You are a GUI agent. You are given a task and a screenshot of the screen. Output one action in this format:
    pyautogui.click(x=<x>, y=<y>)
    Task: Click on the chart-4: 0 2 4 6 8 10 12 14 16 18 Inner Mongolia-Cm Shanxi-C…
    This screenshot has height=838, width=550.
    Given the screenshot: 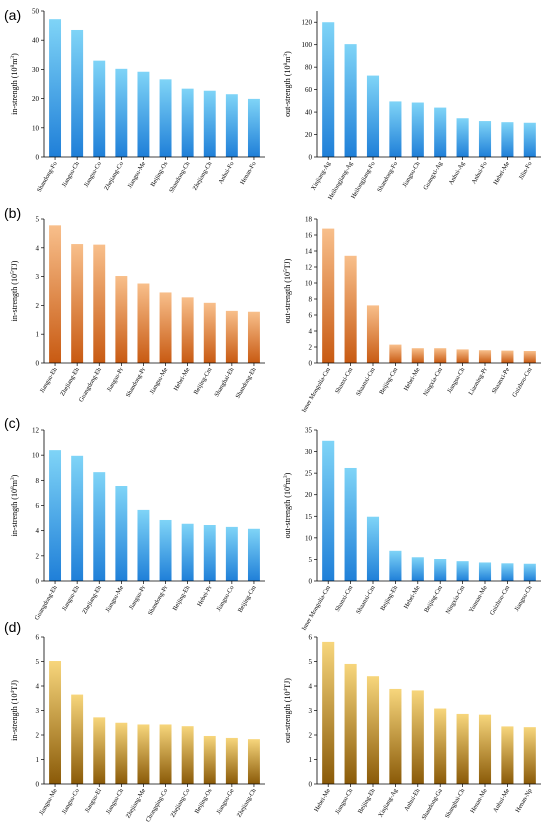 What is the action you would take?
    pyautogui.click(x=412, y=315)
    